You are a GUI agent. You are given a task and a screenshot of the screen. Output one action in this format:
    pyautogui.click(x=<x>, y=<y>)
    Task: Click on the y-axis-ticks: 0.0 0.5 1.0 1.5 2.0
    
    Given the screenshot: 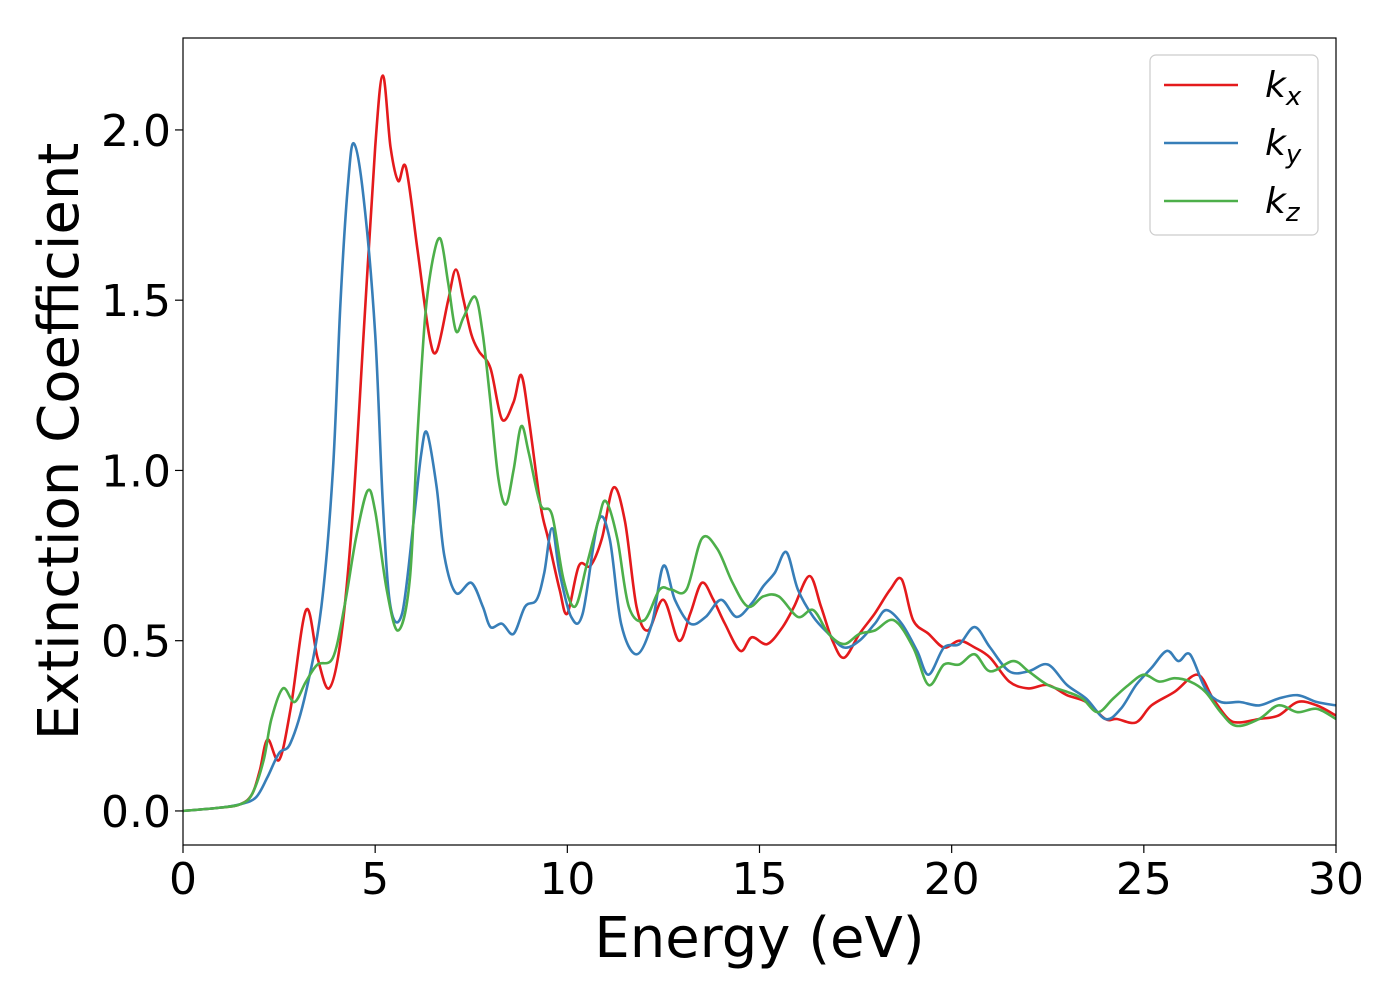 What is the action you would take?
    pyautogui.click(x=142, y=472)
    